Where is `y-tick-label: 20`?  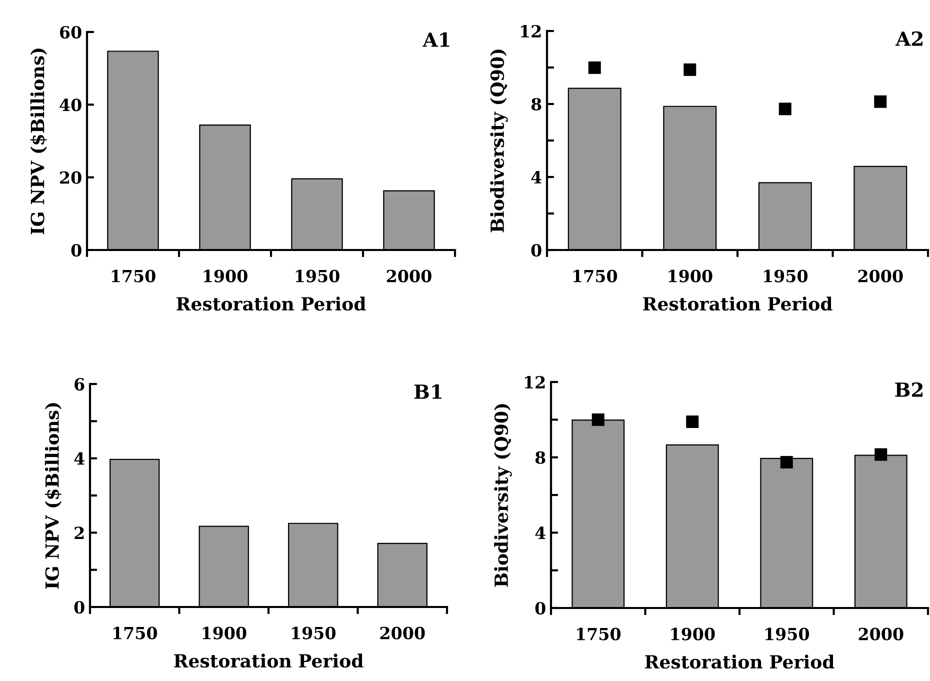 y-tick-label: 20 is located at coordinates (71, 177).